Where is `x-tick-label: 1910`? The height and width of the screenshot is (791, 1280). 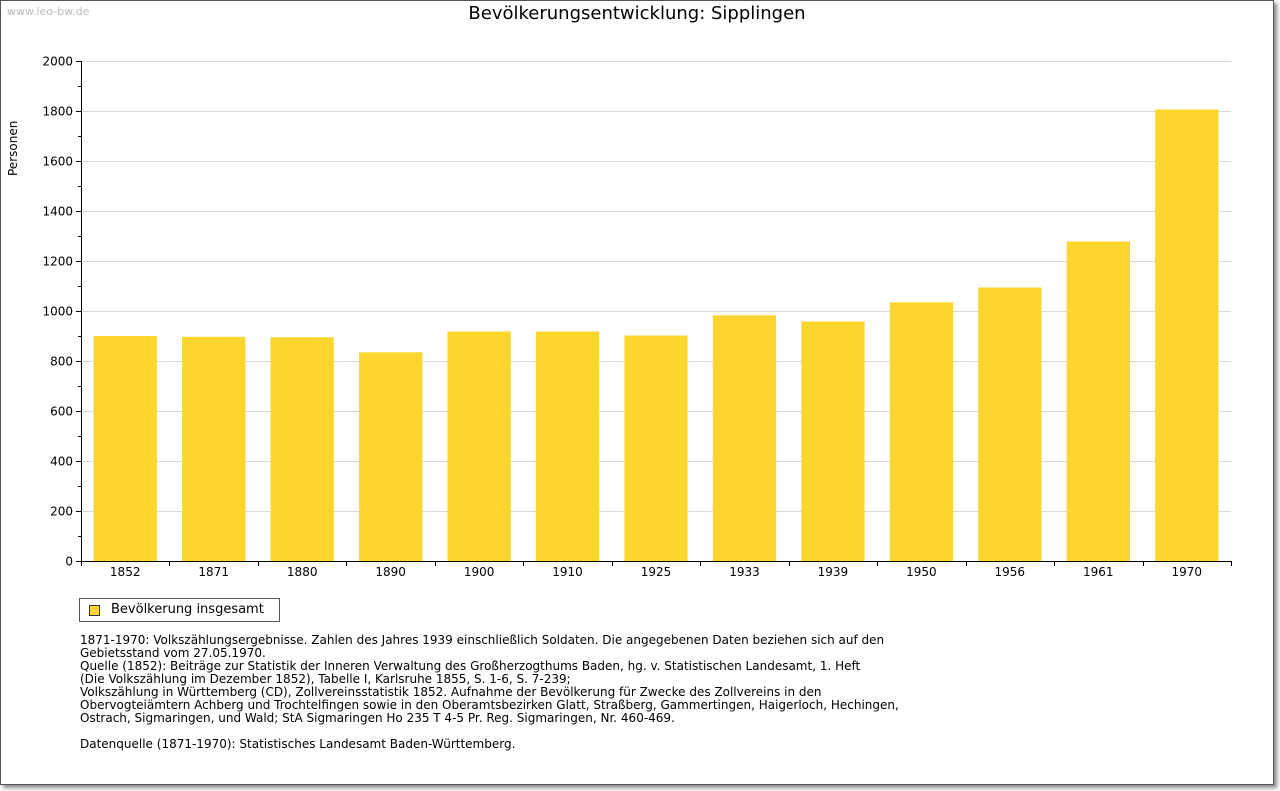
x-tick-label: 1910 is located at coordinates (567, 572).